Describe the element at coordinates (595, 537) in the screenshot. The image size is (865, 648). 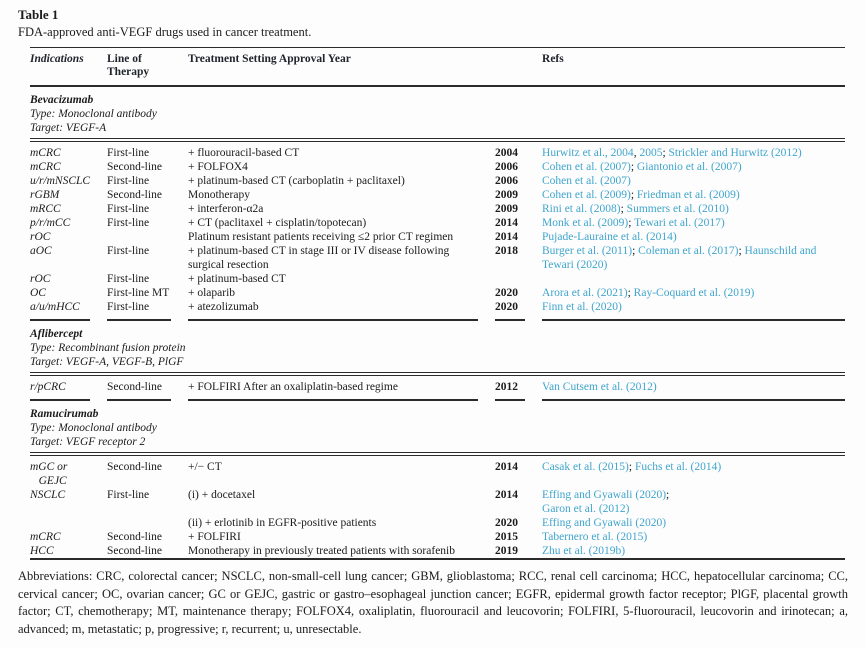
I see `ref-link: Tabernero et al. (2015)` at that location.